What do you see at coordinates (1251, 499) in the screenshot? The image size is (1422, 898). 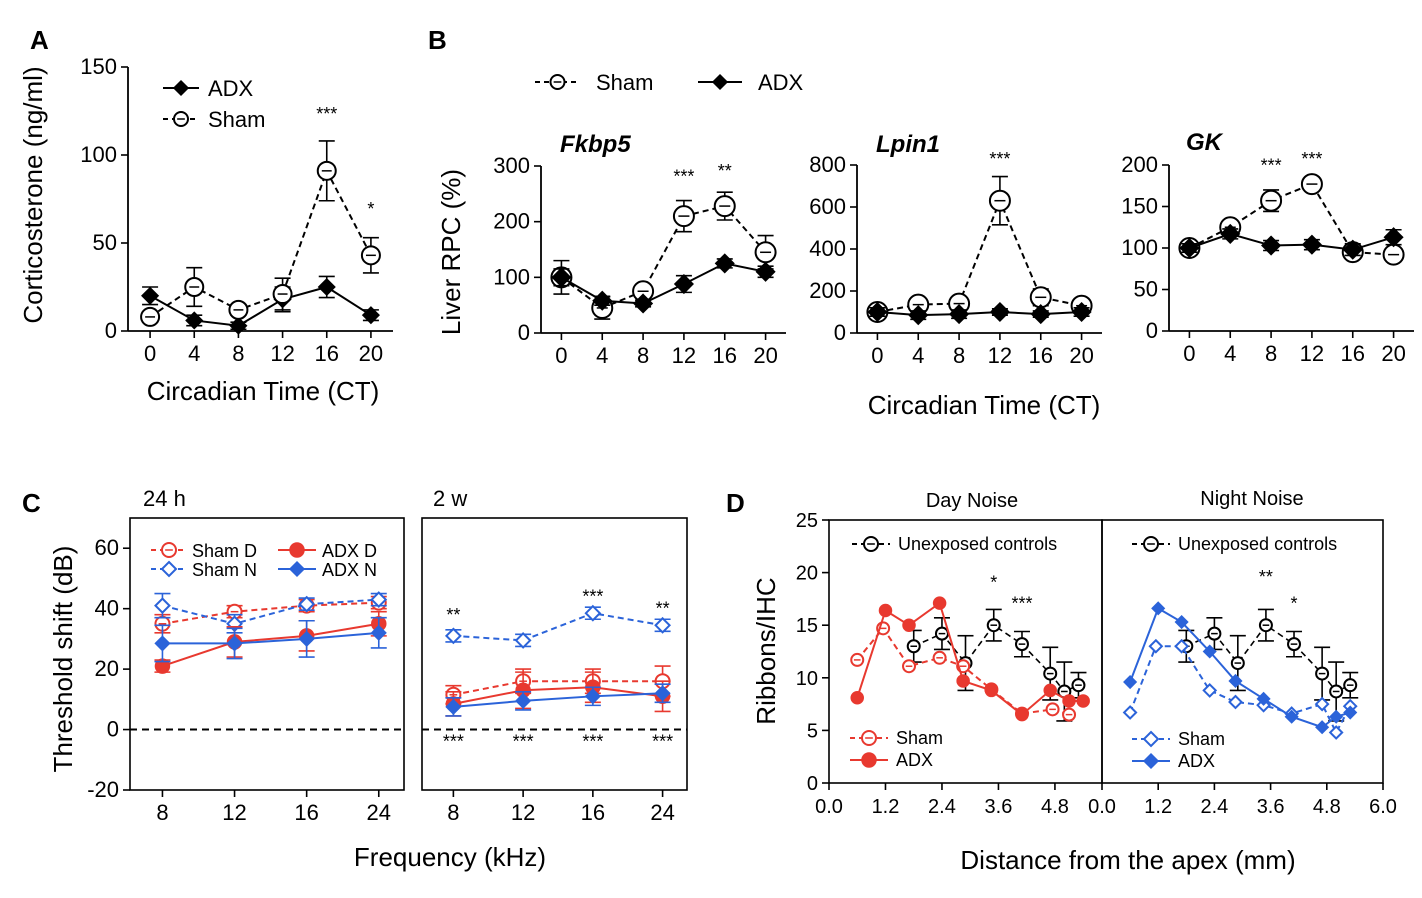 I see `panel-d-title-night: Night Noise` at bounding box center [1251, 499].